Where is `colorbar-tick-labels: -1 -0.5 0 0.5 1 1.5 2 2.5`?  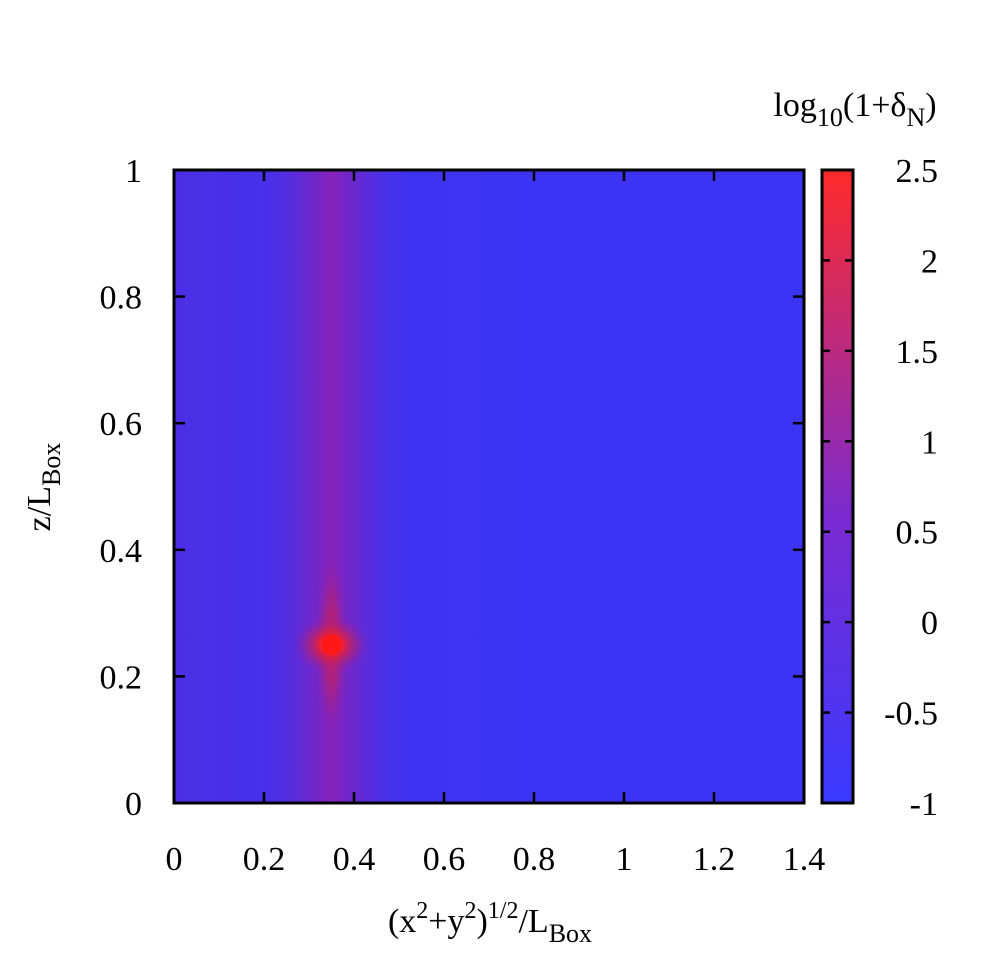
colorbar-tick-labels: -1 -0.5 0 0.5 1 1.5 2 2.5 is located at coordinates (911, 488).